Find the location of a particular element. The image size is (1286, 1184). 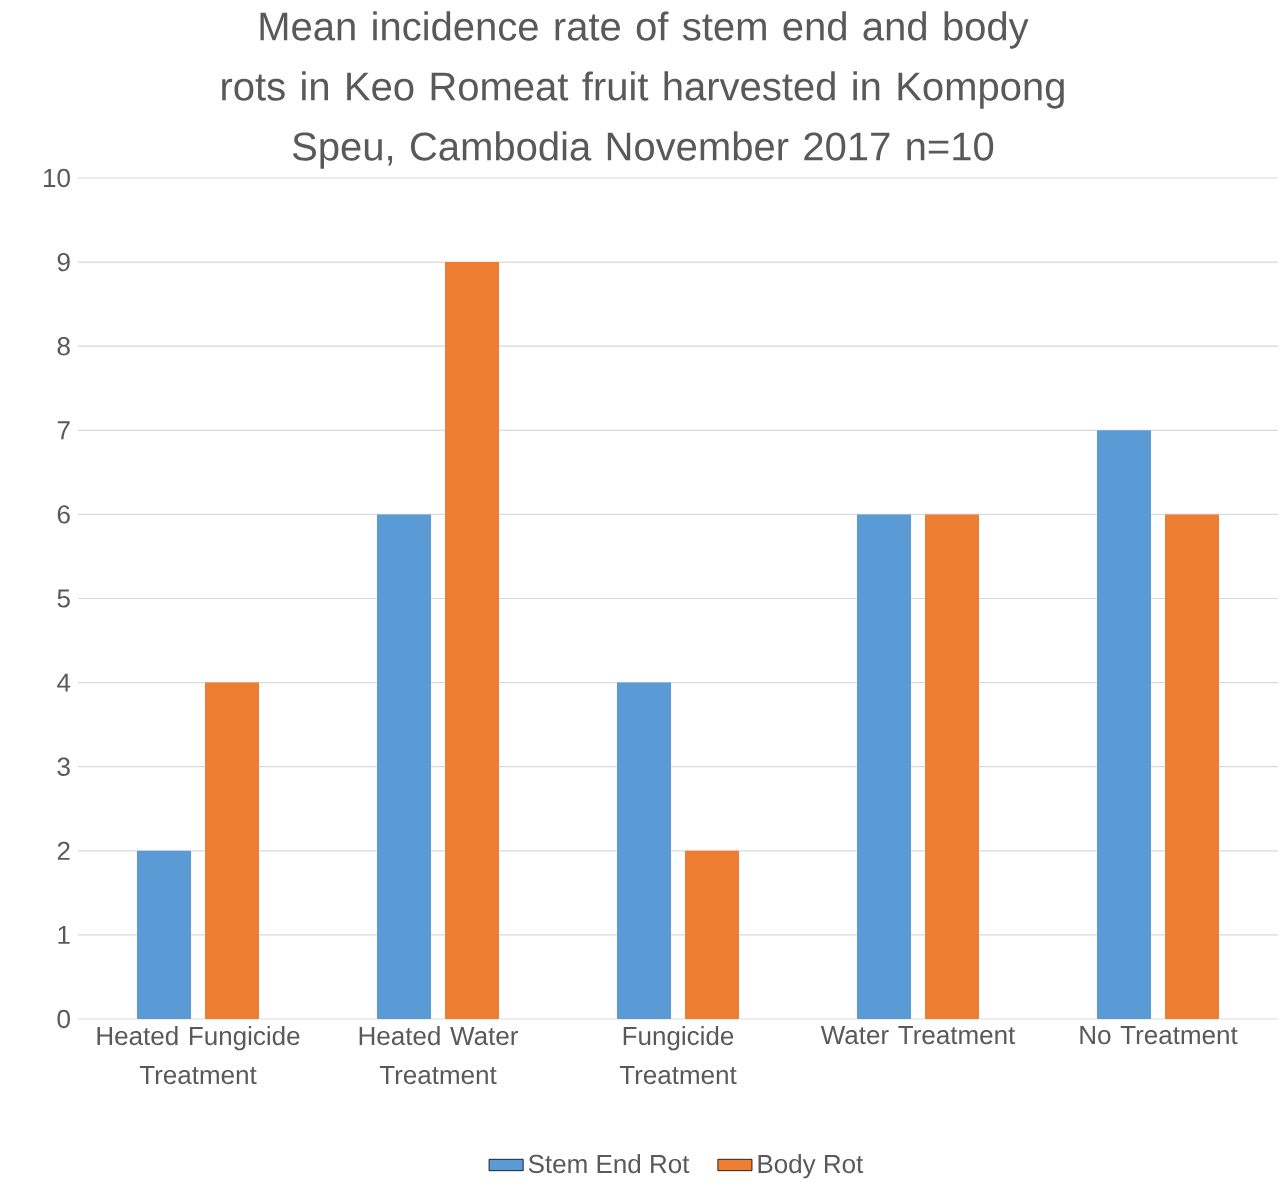

y-tick-label: 6 is located at coordinates (63, 514).